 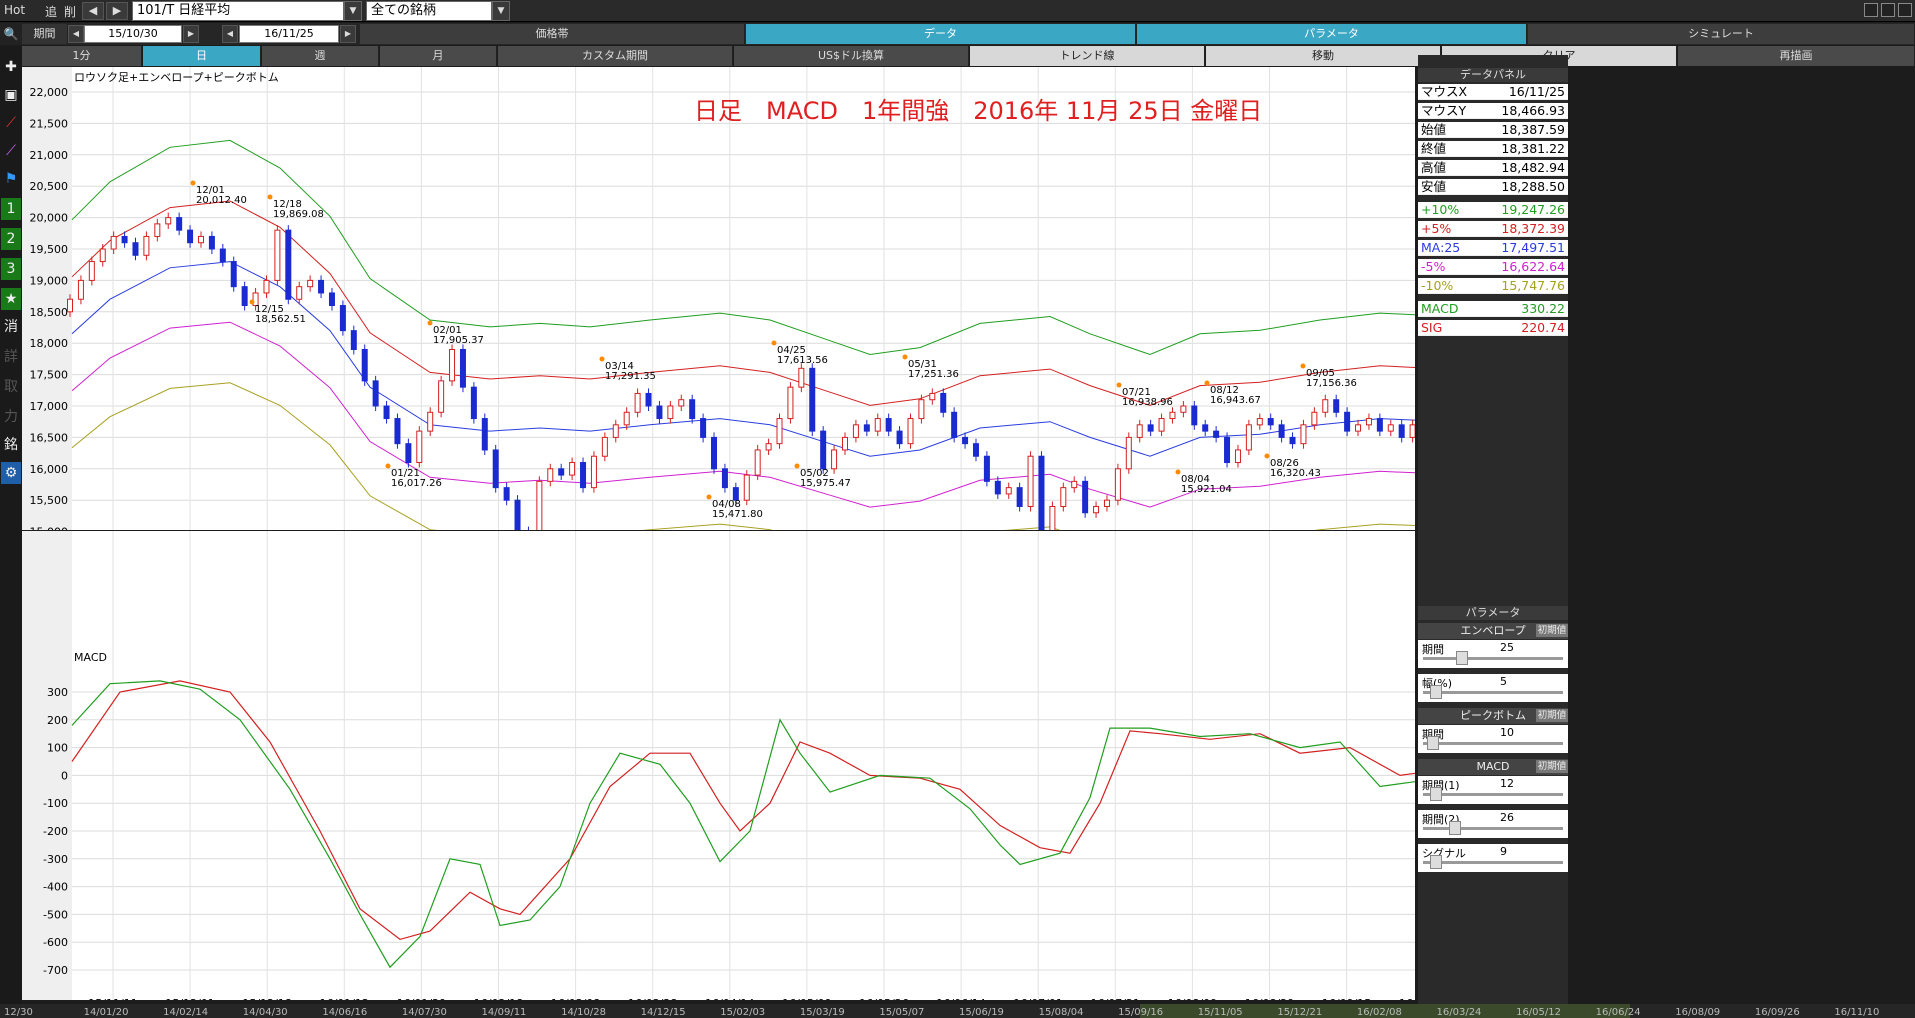 I want to click on param-row: 期間 10, so click(x=1493, y=739).